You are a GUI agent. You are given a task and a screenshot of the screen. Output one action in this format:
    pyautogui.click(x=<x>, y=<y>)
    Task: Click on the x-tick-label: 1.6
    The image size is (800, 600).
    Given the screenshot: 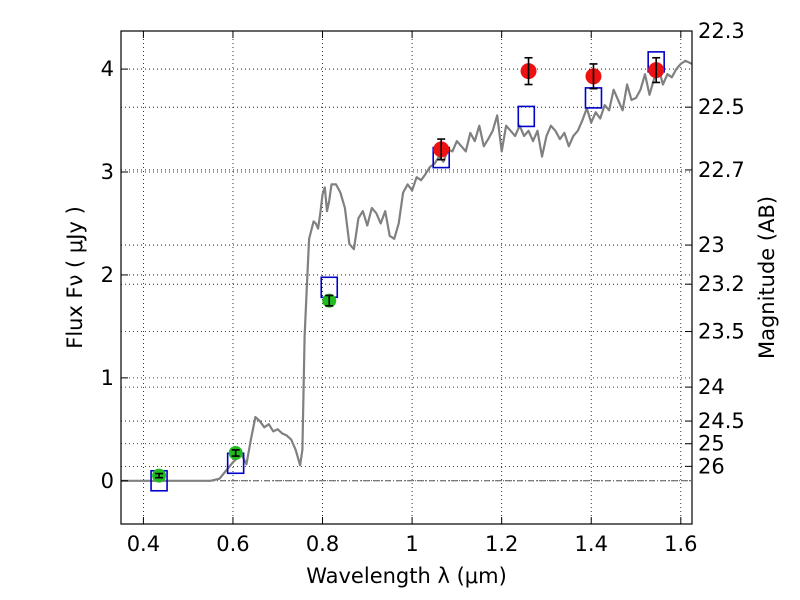 What is the action you would take?
    pyautogui.click(x=680, y=544)
    